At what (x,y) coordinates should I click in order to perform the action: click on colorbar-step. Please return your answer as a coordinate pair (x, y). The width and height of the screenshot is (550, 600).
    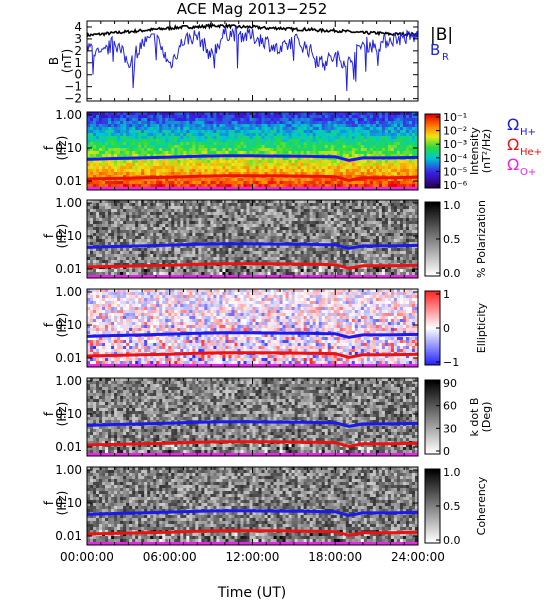
    Looking at the image, I should click on (432, 168).